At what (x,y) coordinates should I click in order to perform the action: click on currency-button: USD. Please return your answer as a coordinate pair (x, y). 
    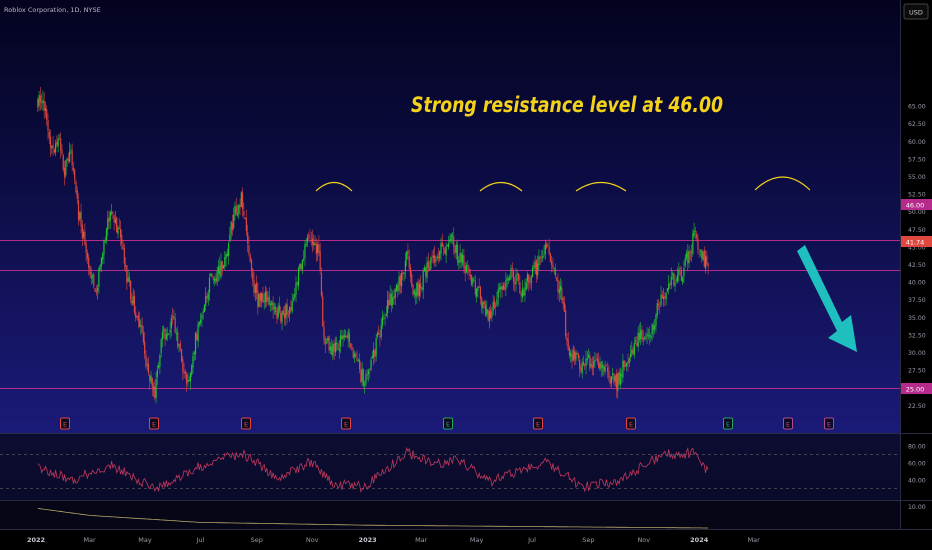
    Looking at the image, I should click on (916, 11).